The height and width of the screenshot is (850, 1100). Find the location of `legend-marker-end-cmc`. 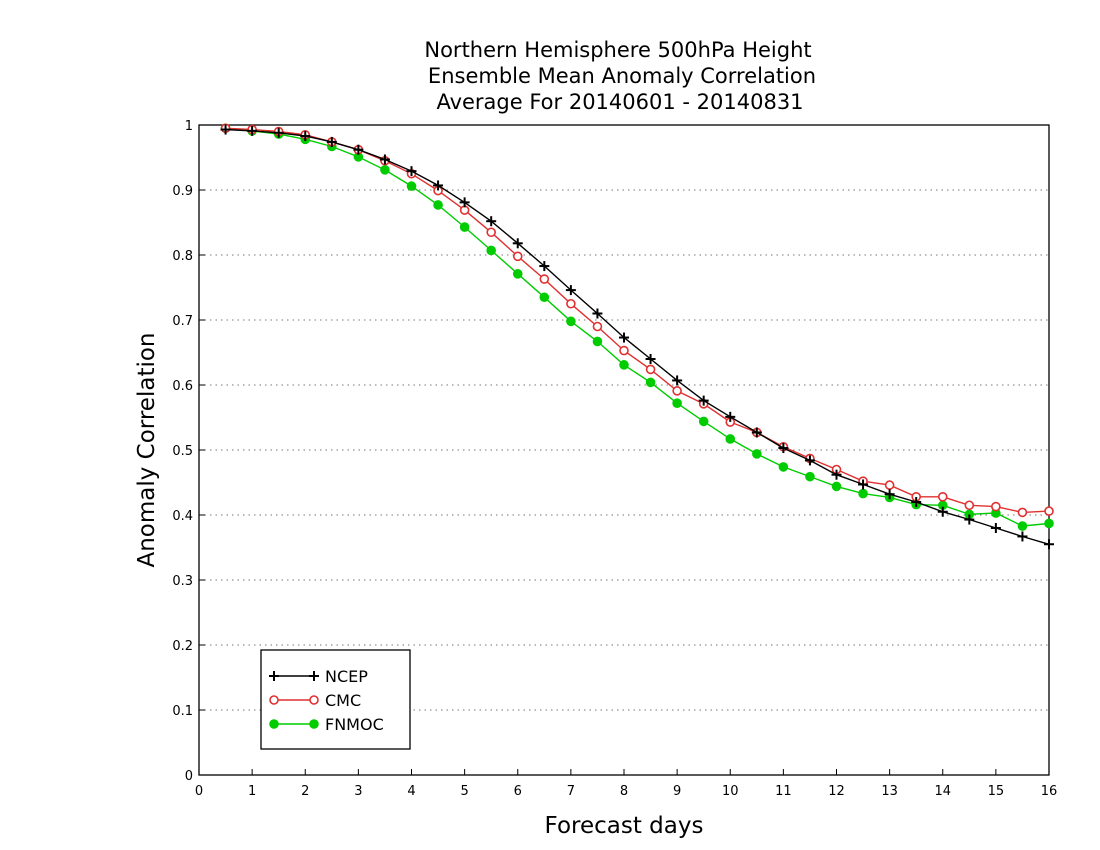

legend-marker-end-cmc is located at coordinates (314, 700).